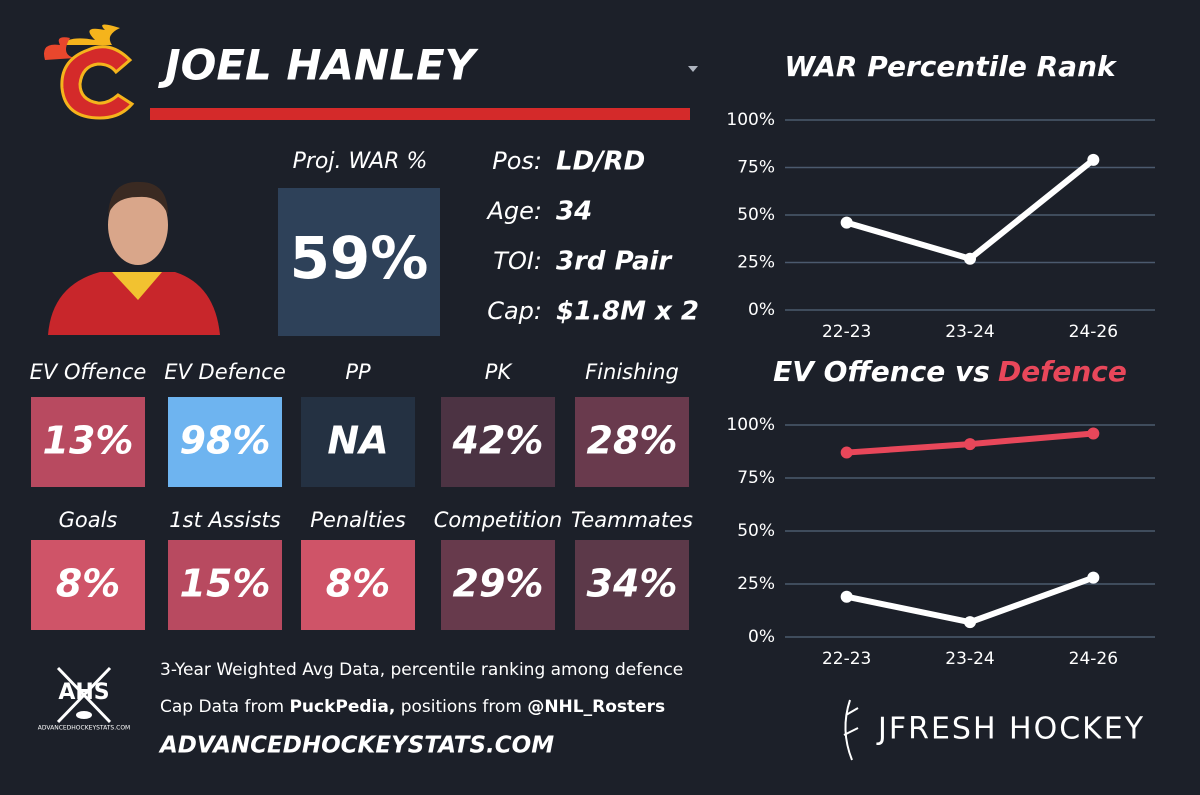 Image resolution: width=1200 pixels, height=795 pixels. I want to click on tile-label: Finishing, so click(632, 372).